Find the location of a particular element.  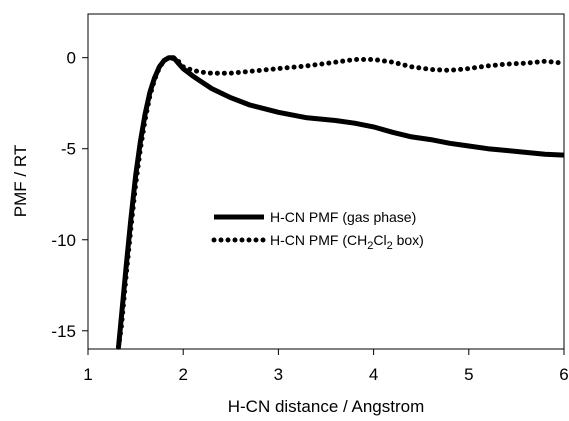

y-tick-label: 0 is located at coordinates (71, 58).